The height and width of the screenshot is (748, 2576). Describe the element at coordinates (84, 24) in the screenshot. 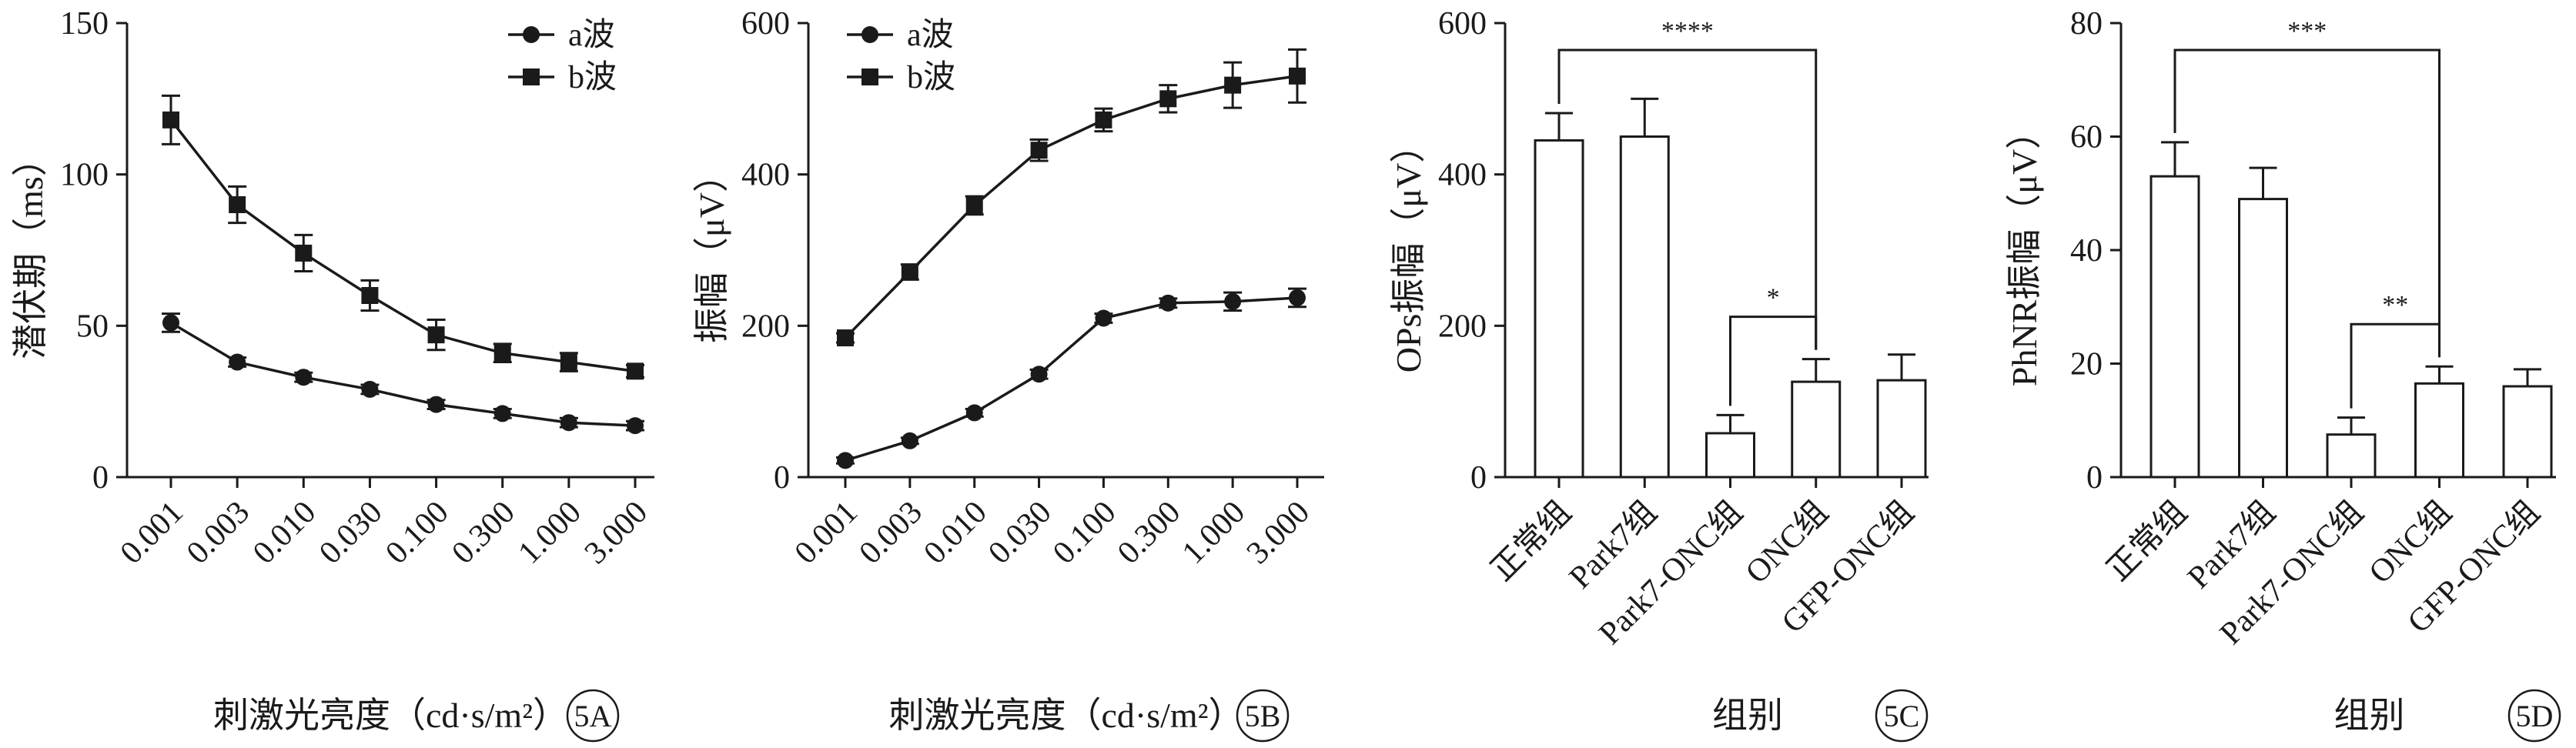

I see `y-tick-label: 150` at that location.